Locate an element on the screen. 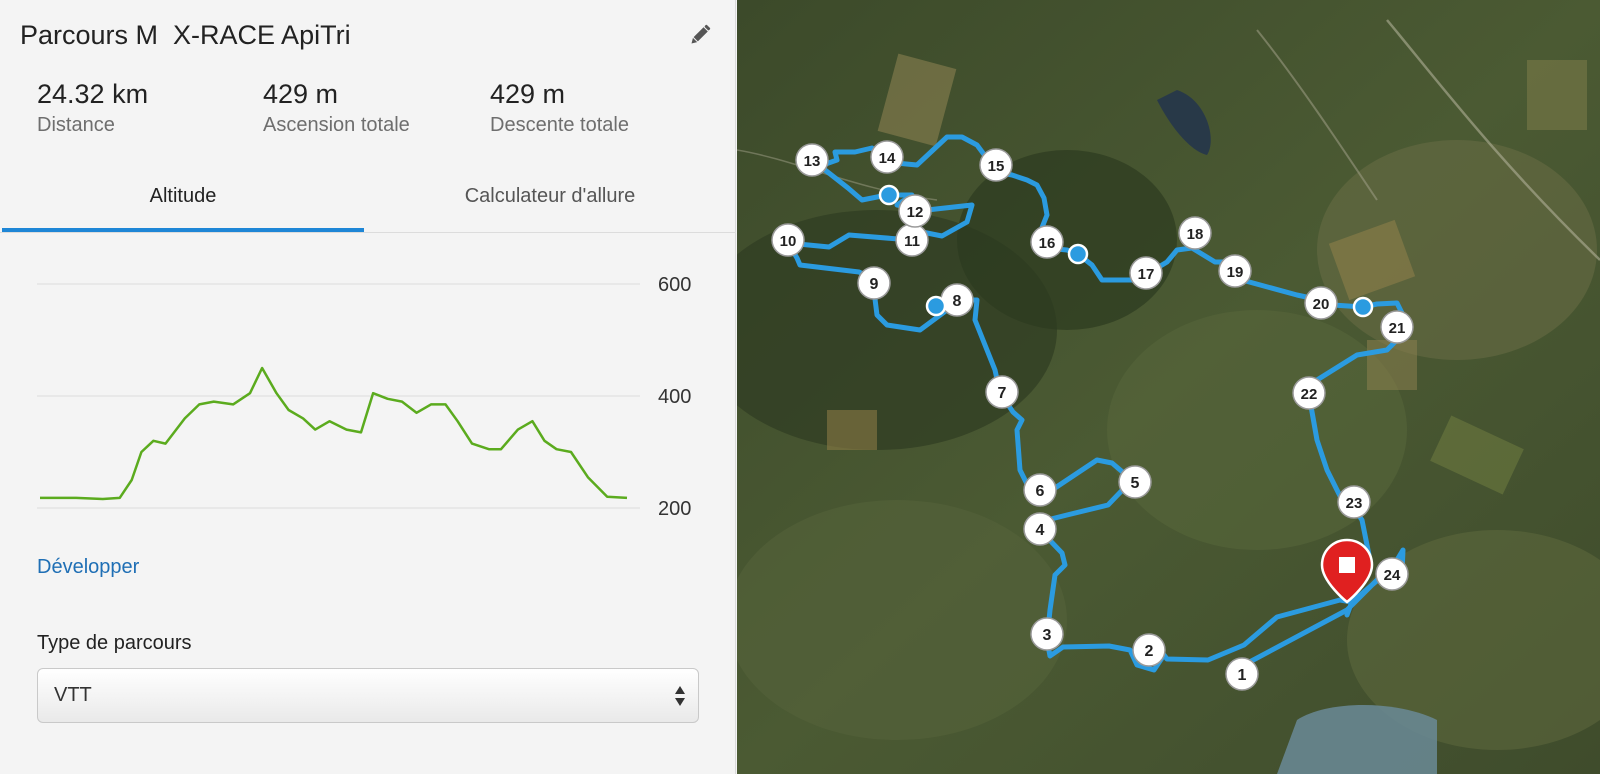 The width and height of the screenshot is (1600, 774). route-type-label: Type de parcours is located at coordinates (114, 643).